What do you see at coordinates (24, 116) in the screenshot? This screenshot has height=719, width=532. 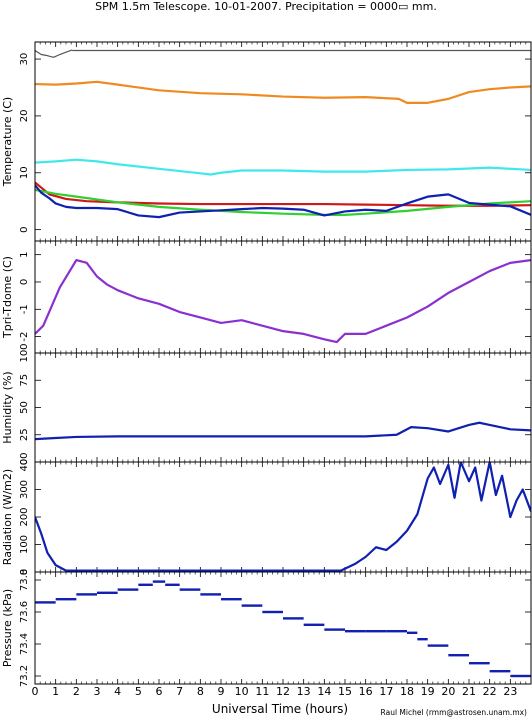 I see `y-tick-label: 20` at bounding box center [24, 116].